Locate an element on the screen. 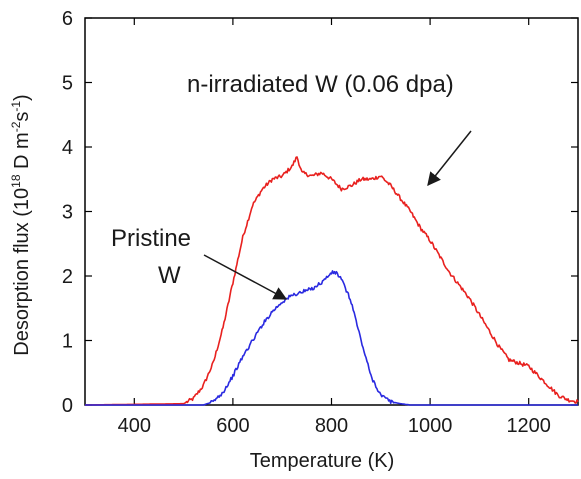 Image resolution: width=581 pixels, height=479 pixels. x-tick-label: 800 is located at coordinates (331, 426).